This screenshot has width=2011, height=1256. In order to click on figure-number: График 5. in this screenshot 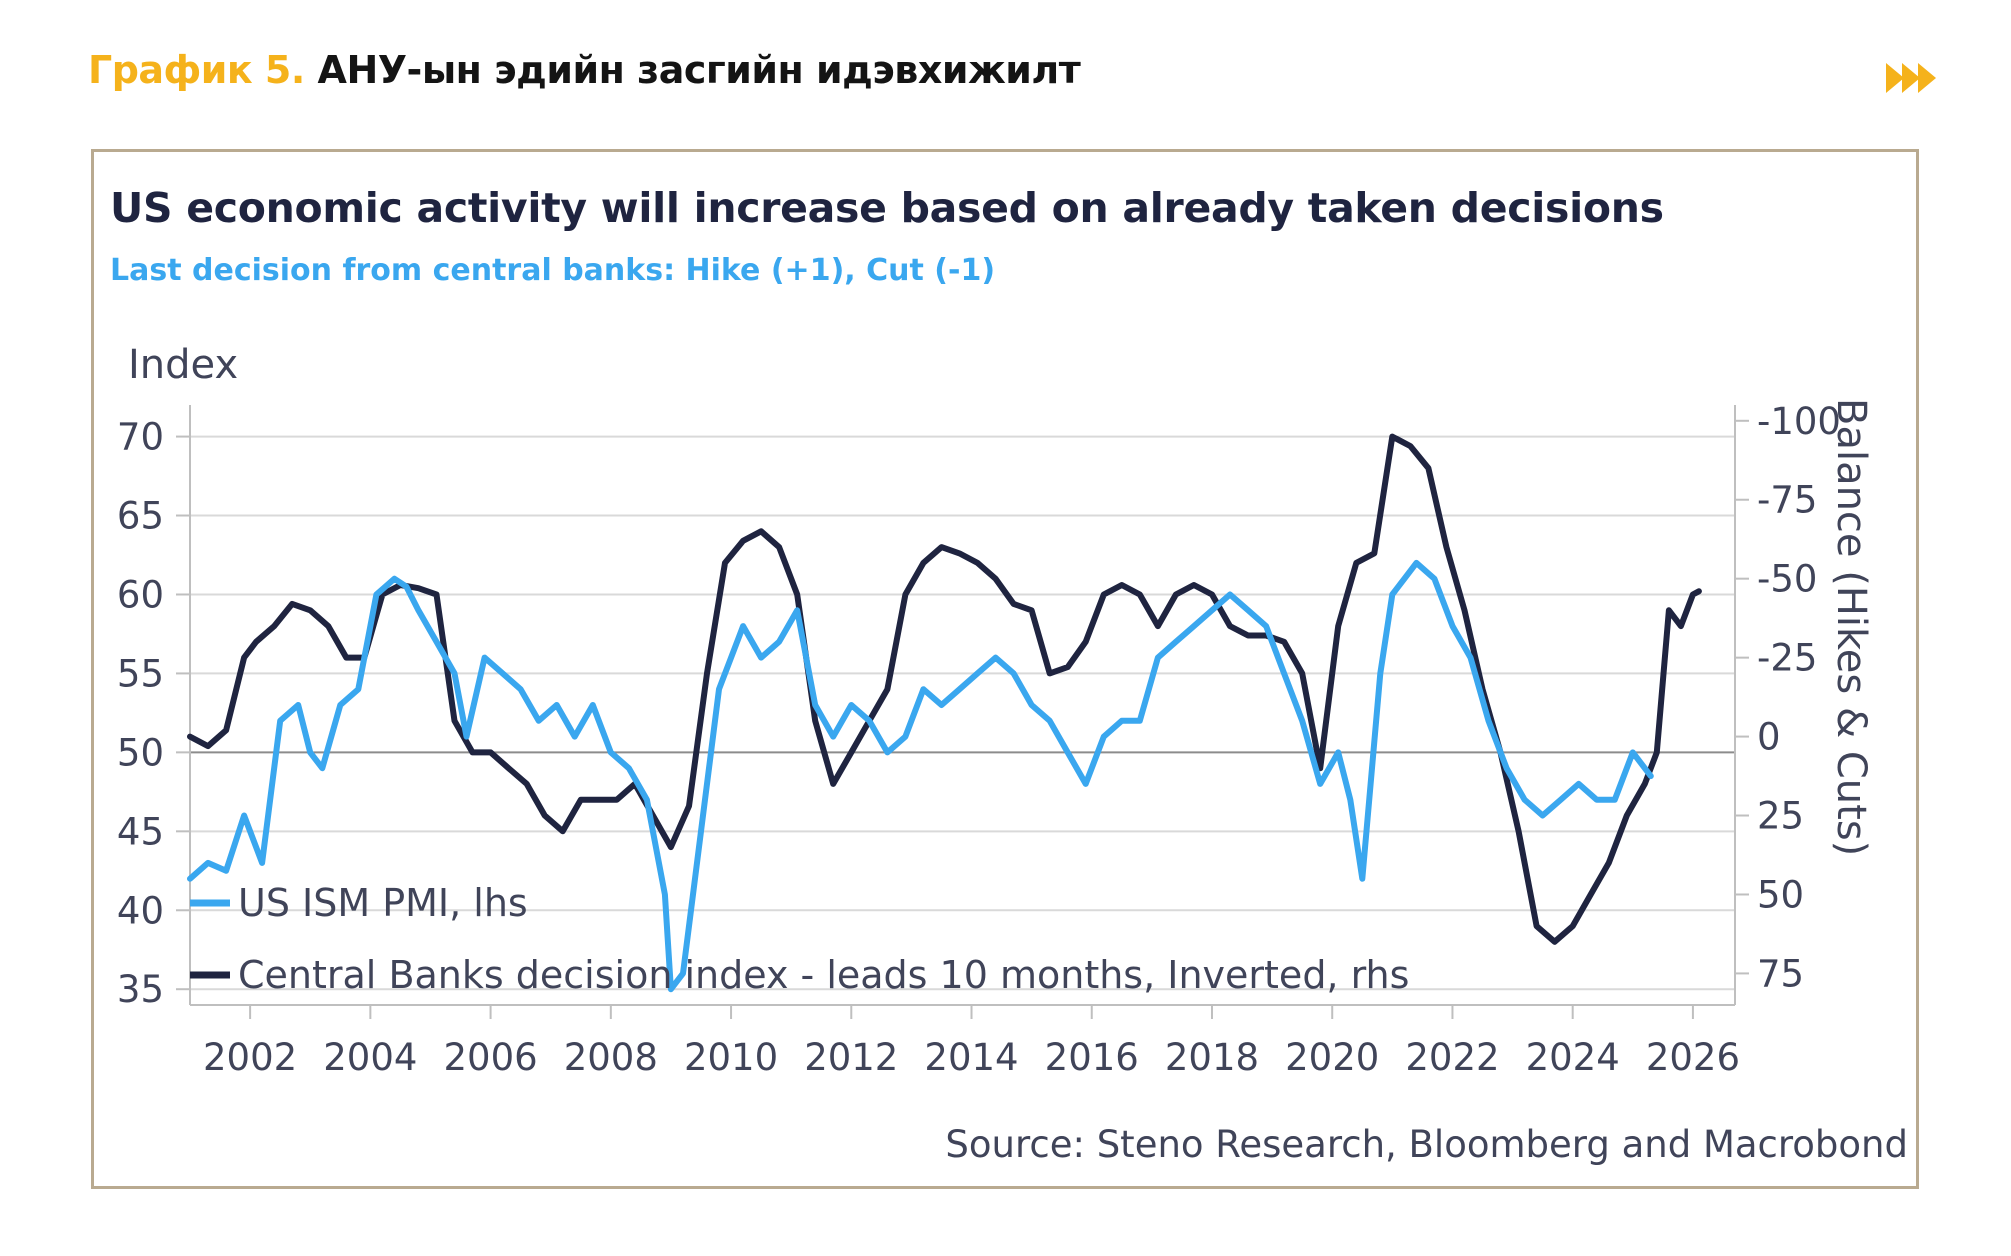, I will do `click(196, 70)`.